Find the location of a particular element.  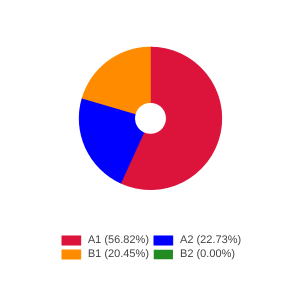

legend-label: A1 (56.82%) is located at coordinates (118, 240).